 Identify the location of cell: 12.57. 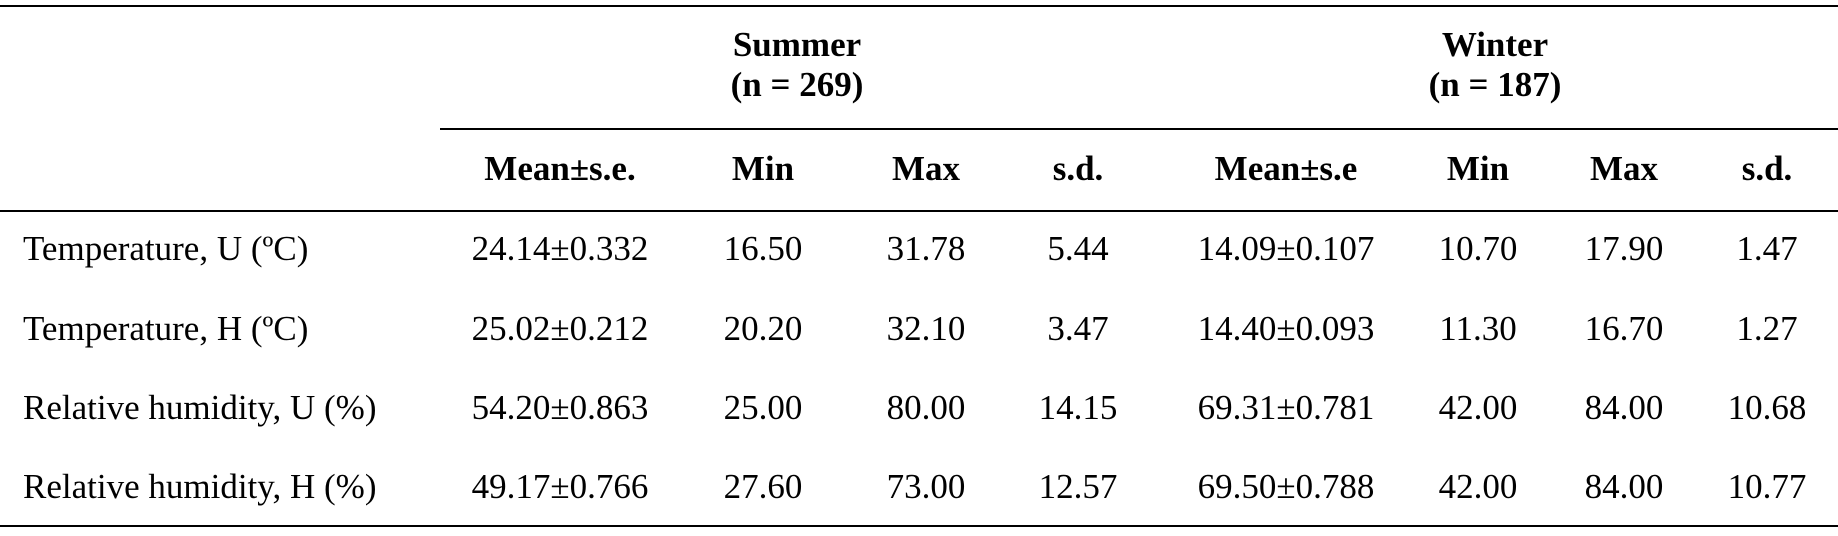
(1078, 486).